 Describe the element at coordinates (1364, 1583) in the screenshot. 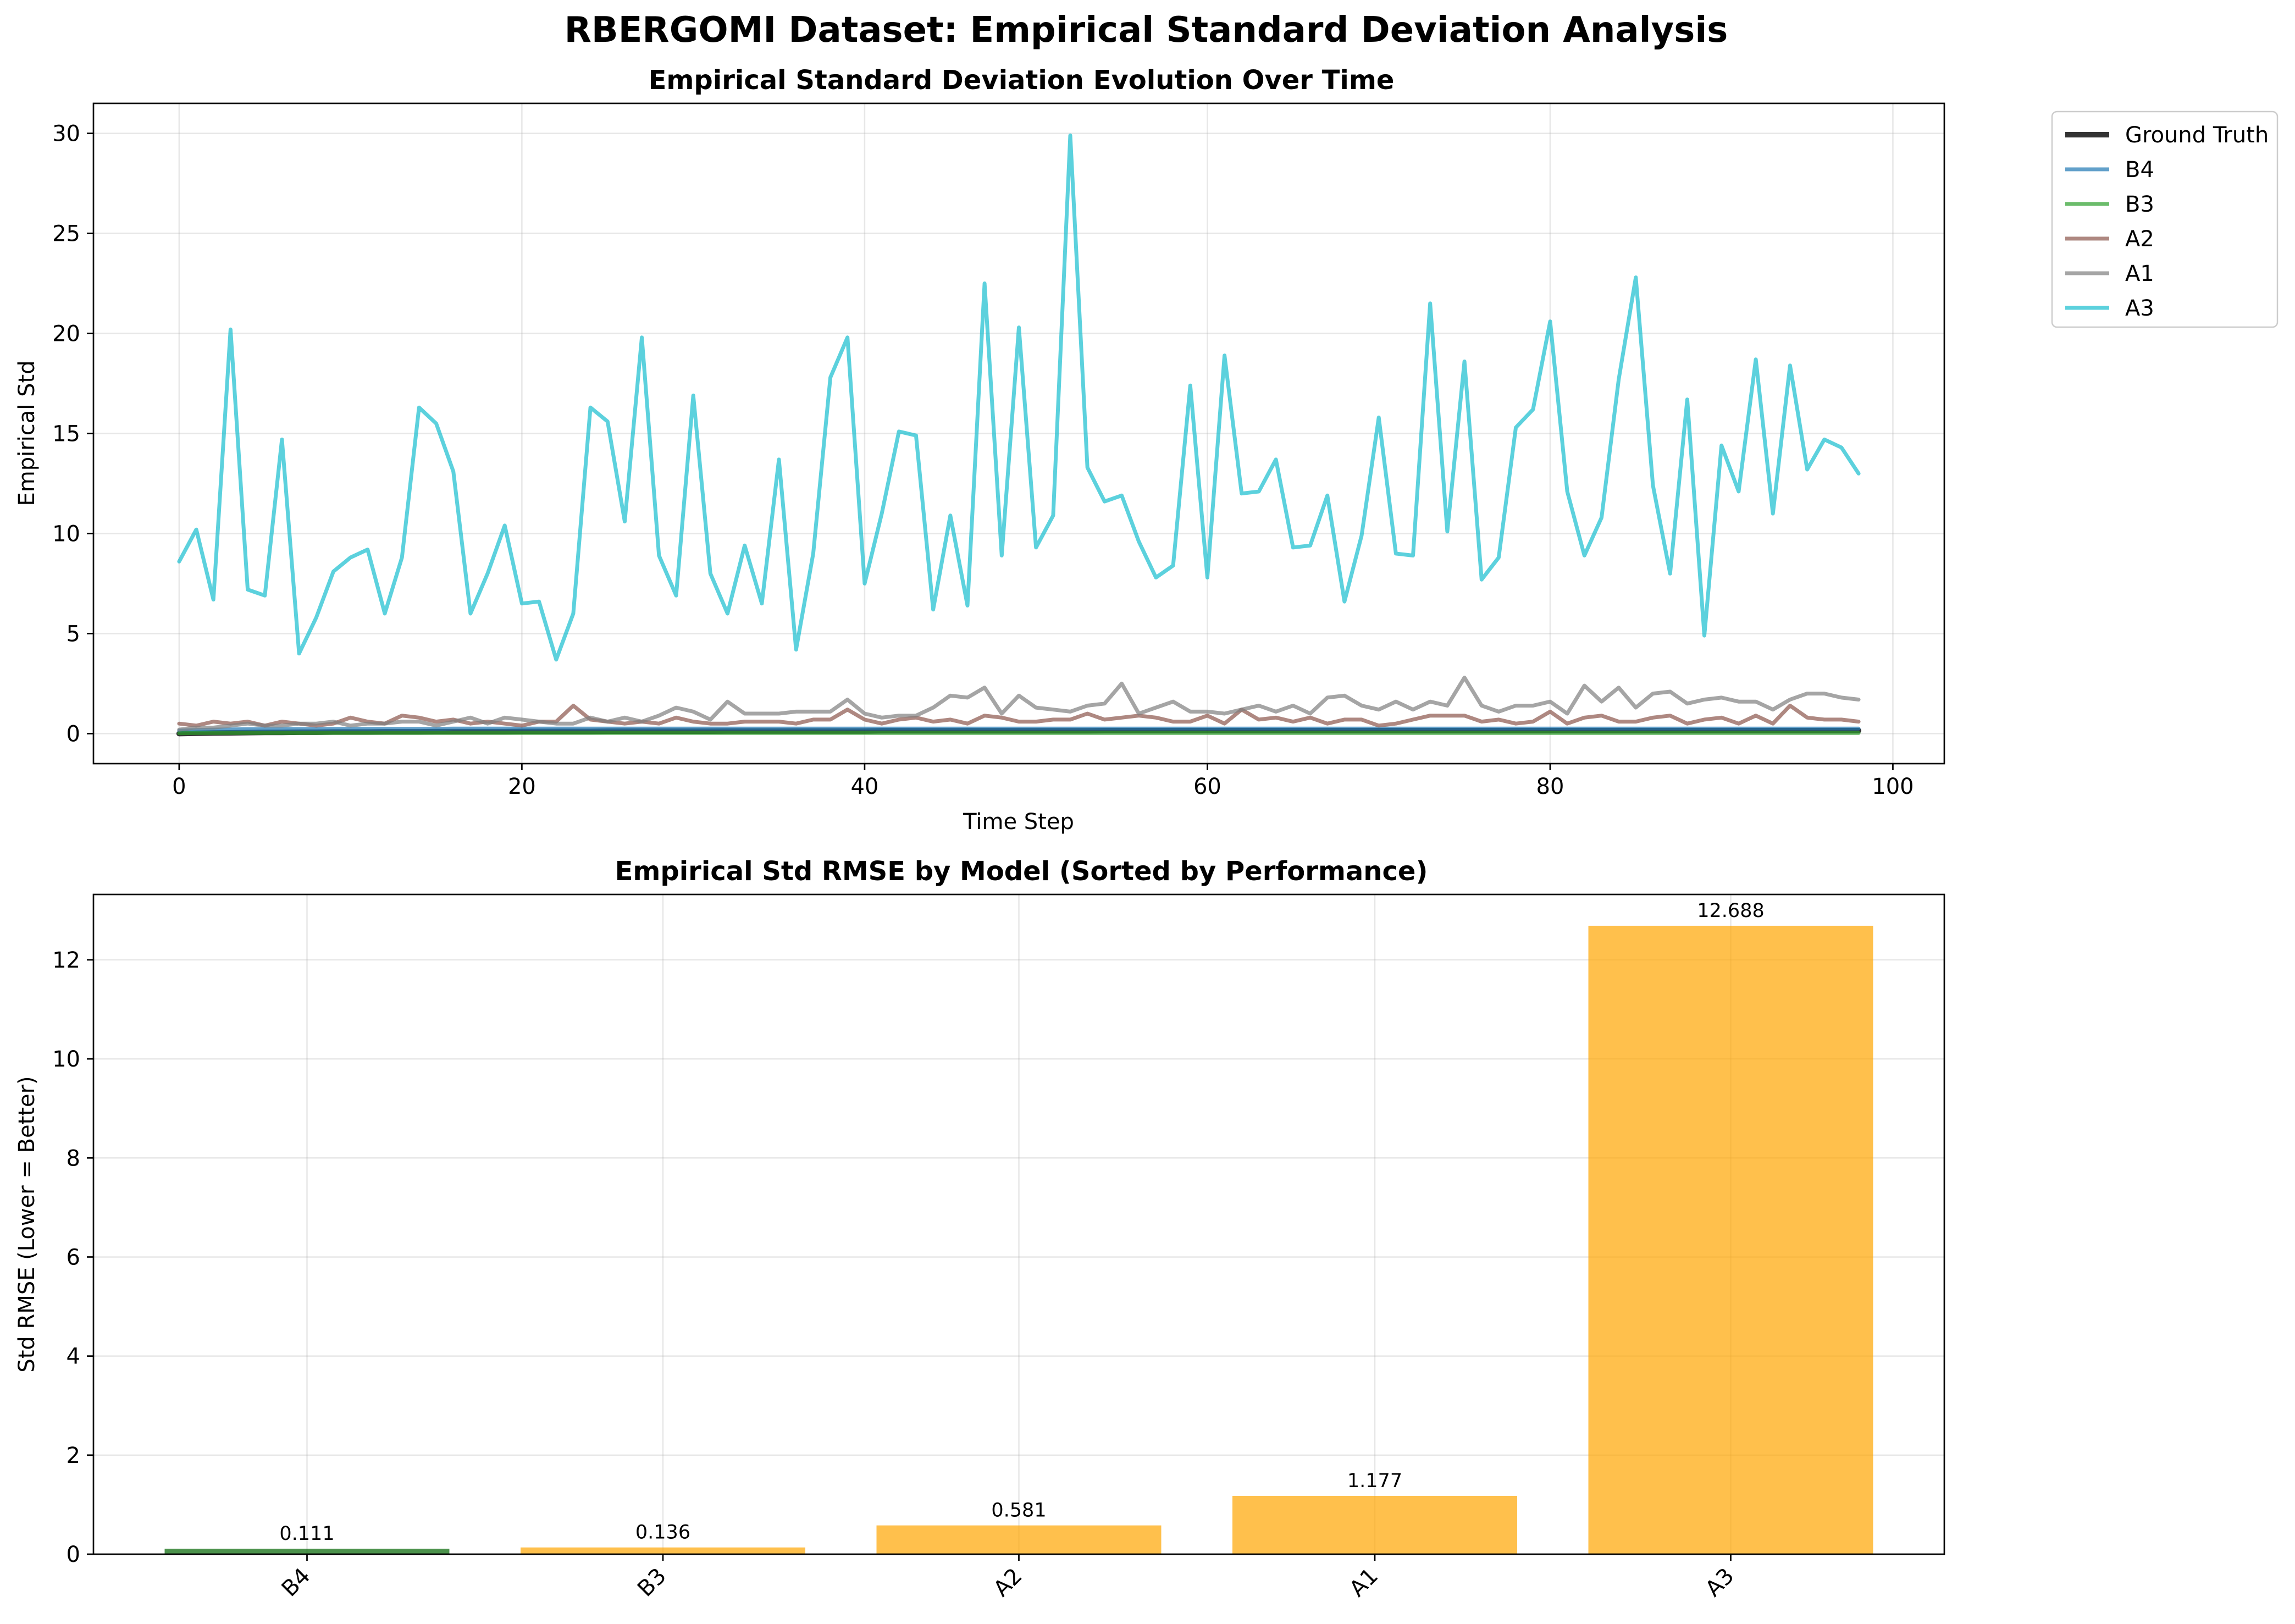

I see `x-tick-label: A1` at that location.